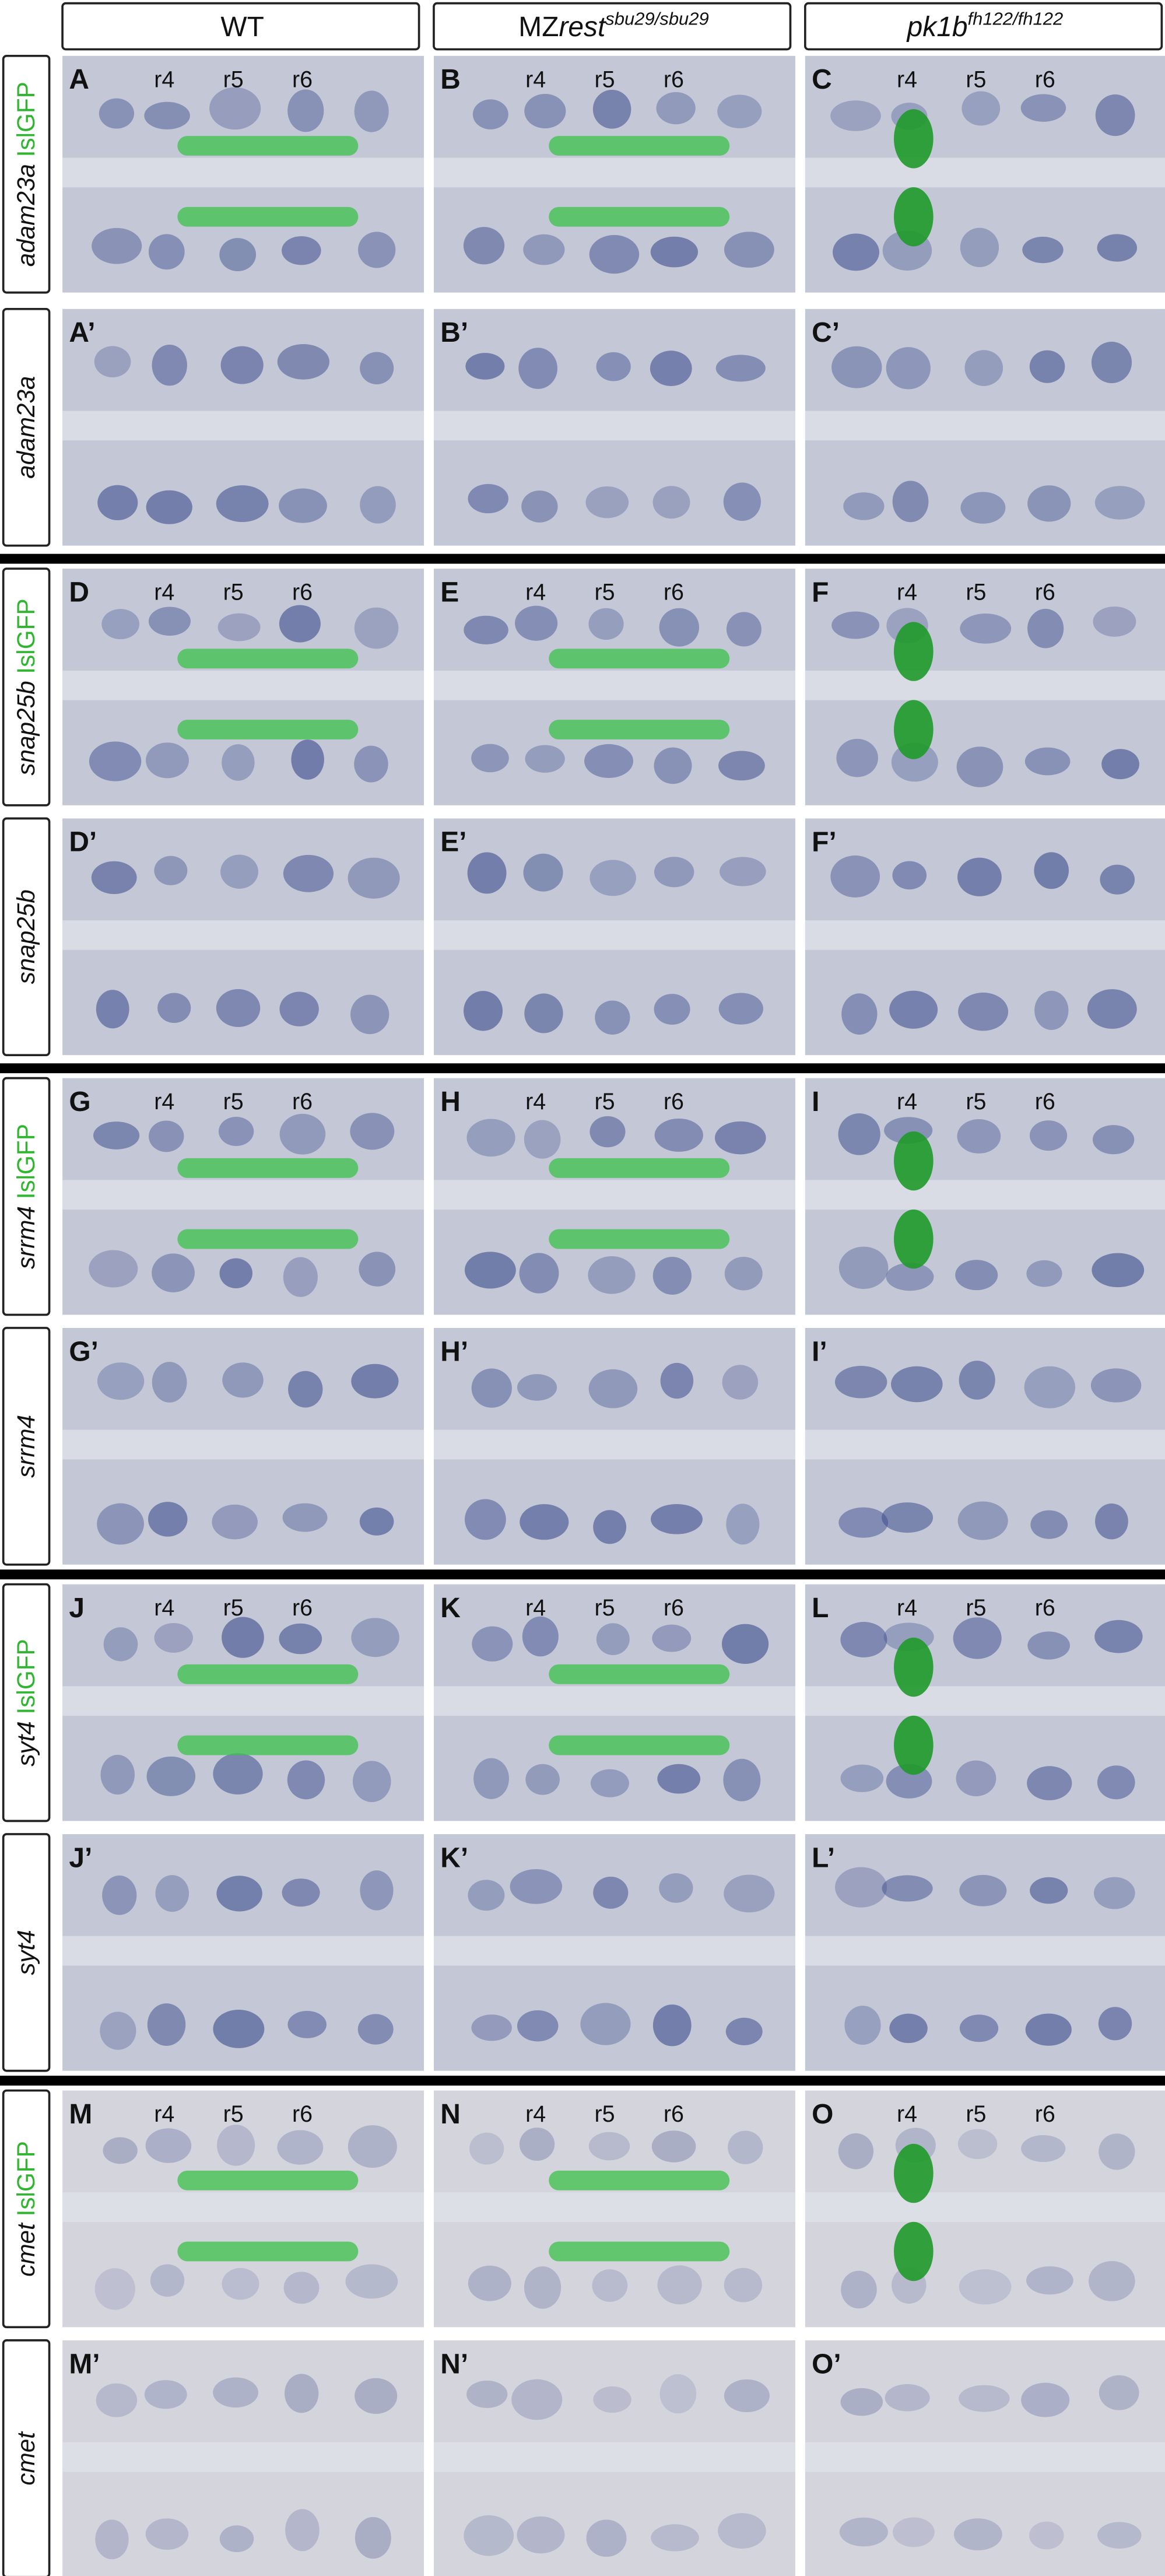 The image size is (1165, 2576). Describe the element at coordinates (450, 1608) in the screenshot. I see `panel-letter: K` at that location.